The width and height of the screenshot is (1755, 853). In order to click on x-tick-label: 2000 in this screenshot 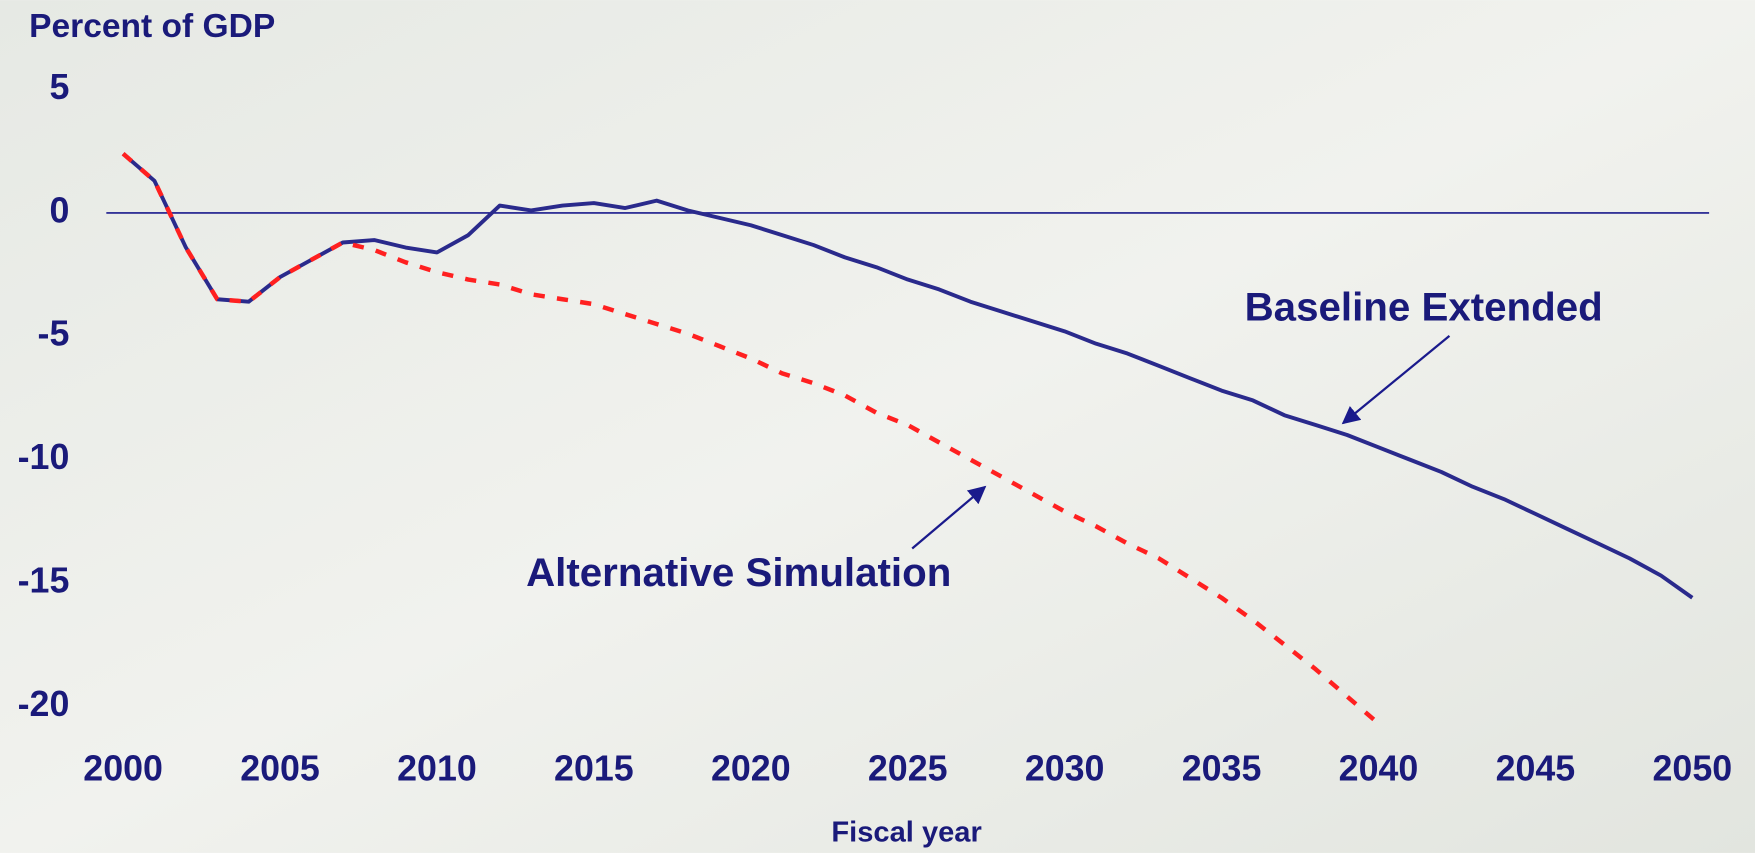, I will do `click(123, 769)`.